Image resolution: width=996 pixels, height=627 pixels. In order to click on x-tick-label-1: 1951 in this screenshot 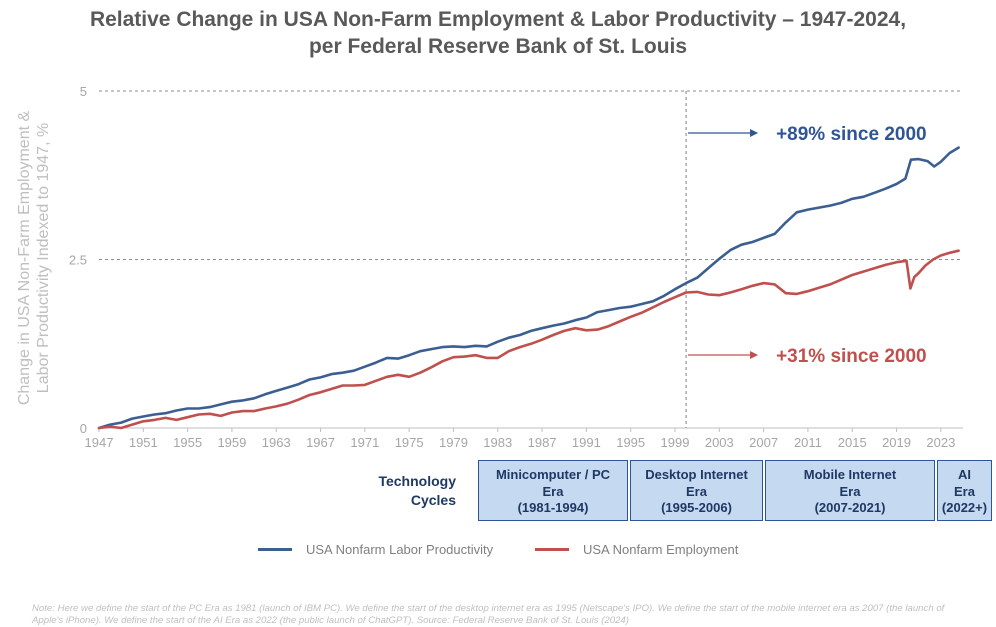, I will do `click(143, 442)`.